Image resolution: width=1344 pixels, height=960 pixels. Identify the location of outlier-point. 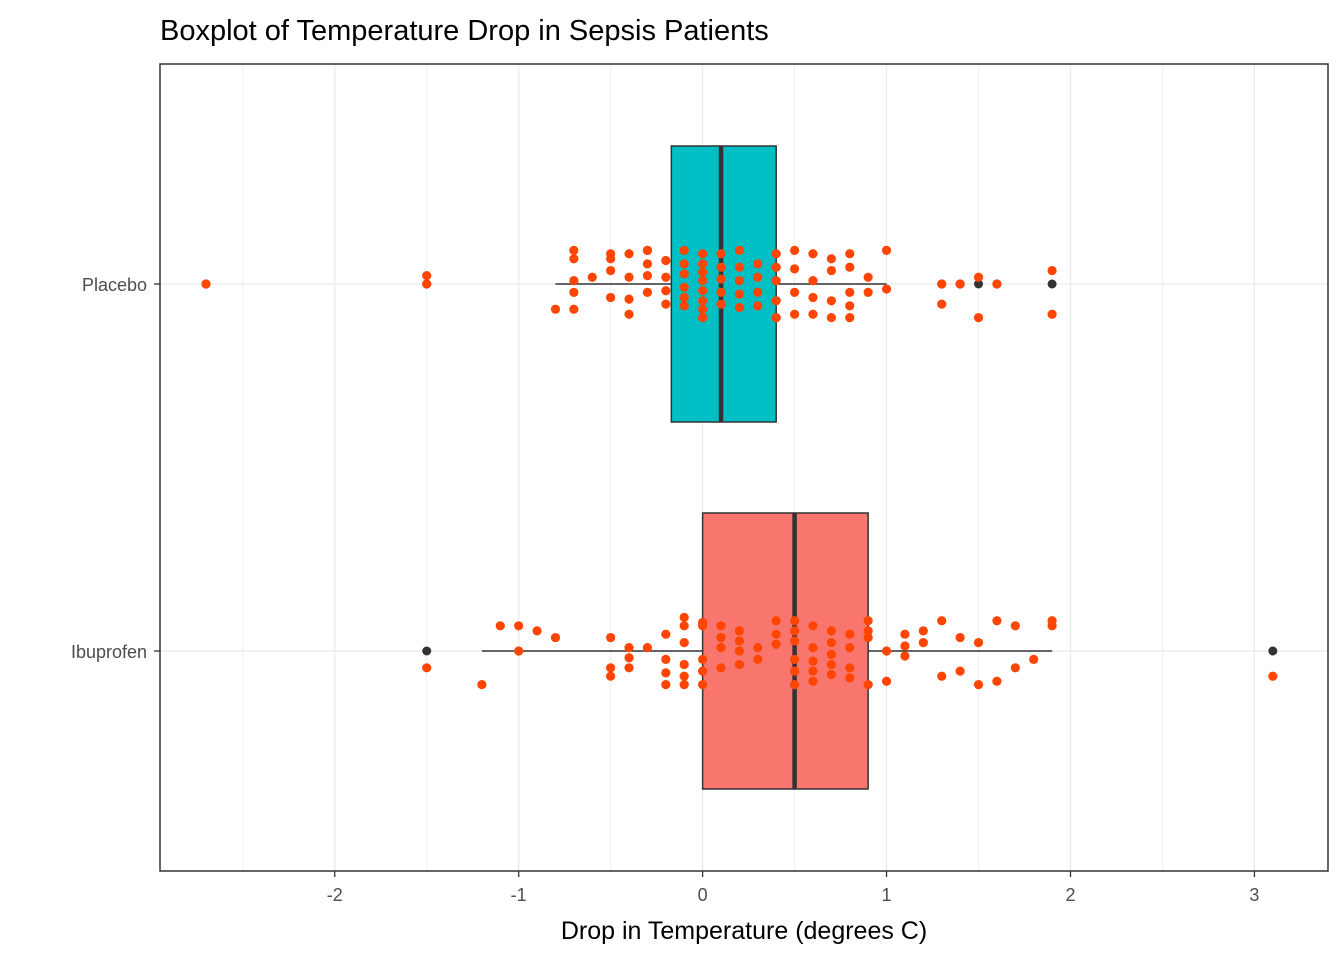
(1273, 651).